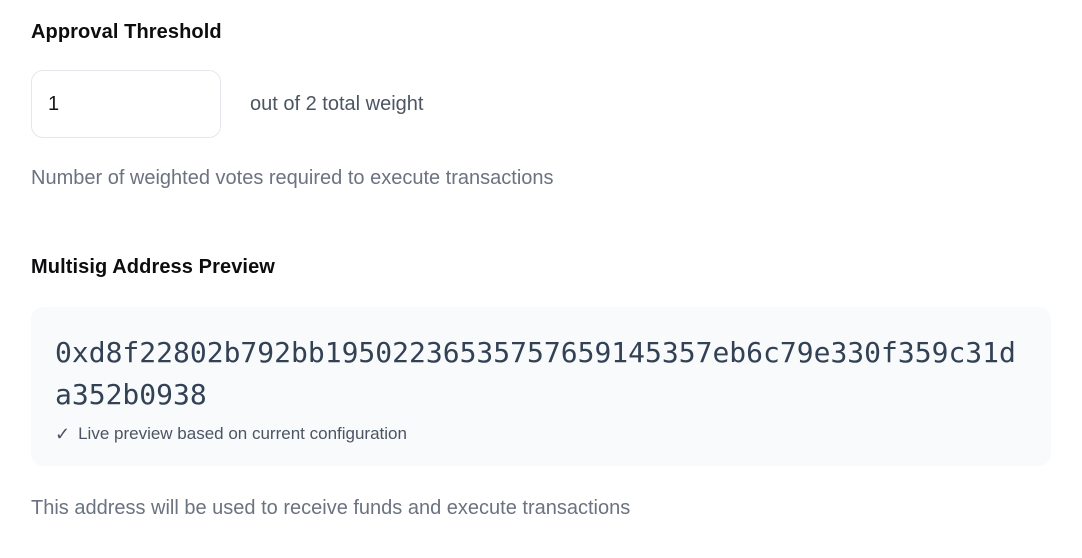  I want to click on approval-threshold-row: out of 2 total weight, so click(541, 104).